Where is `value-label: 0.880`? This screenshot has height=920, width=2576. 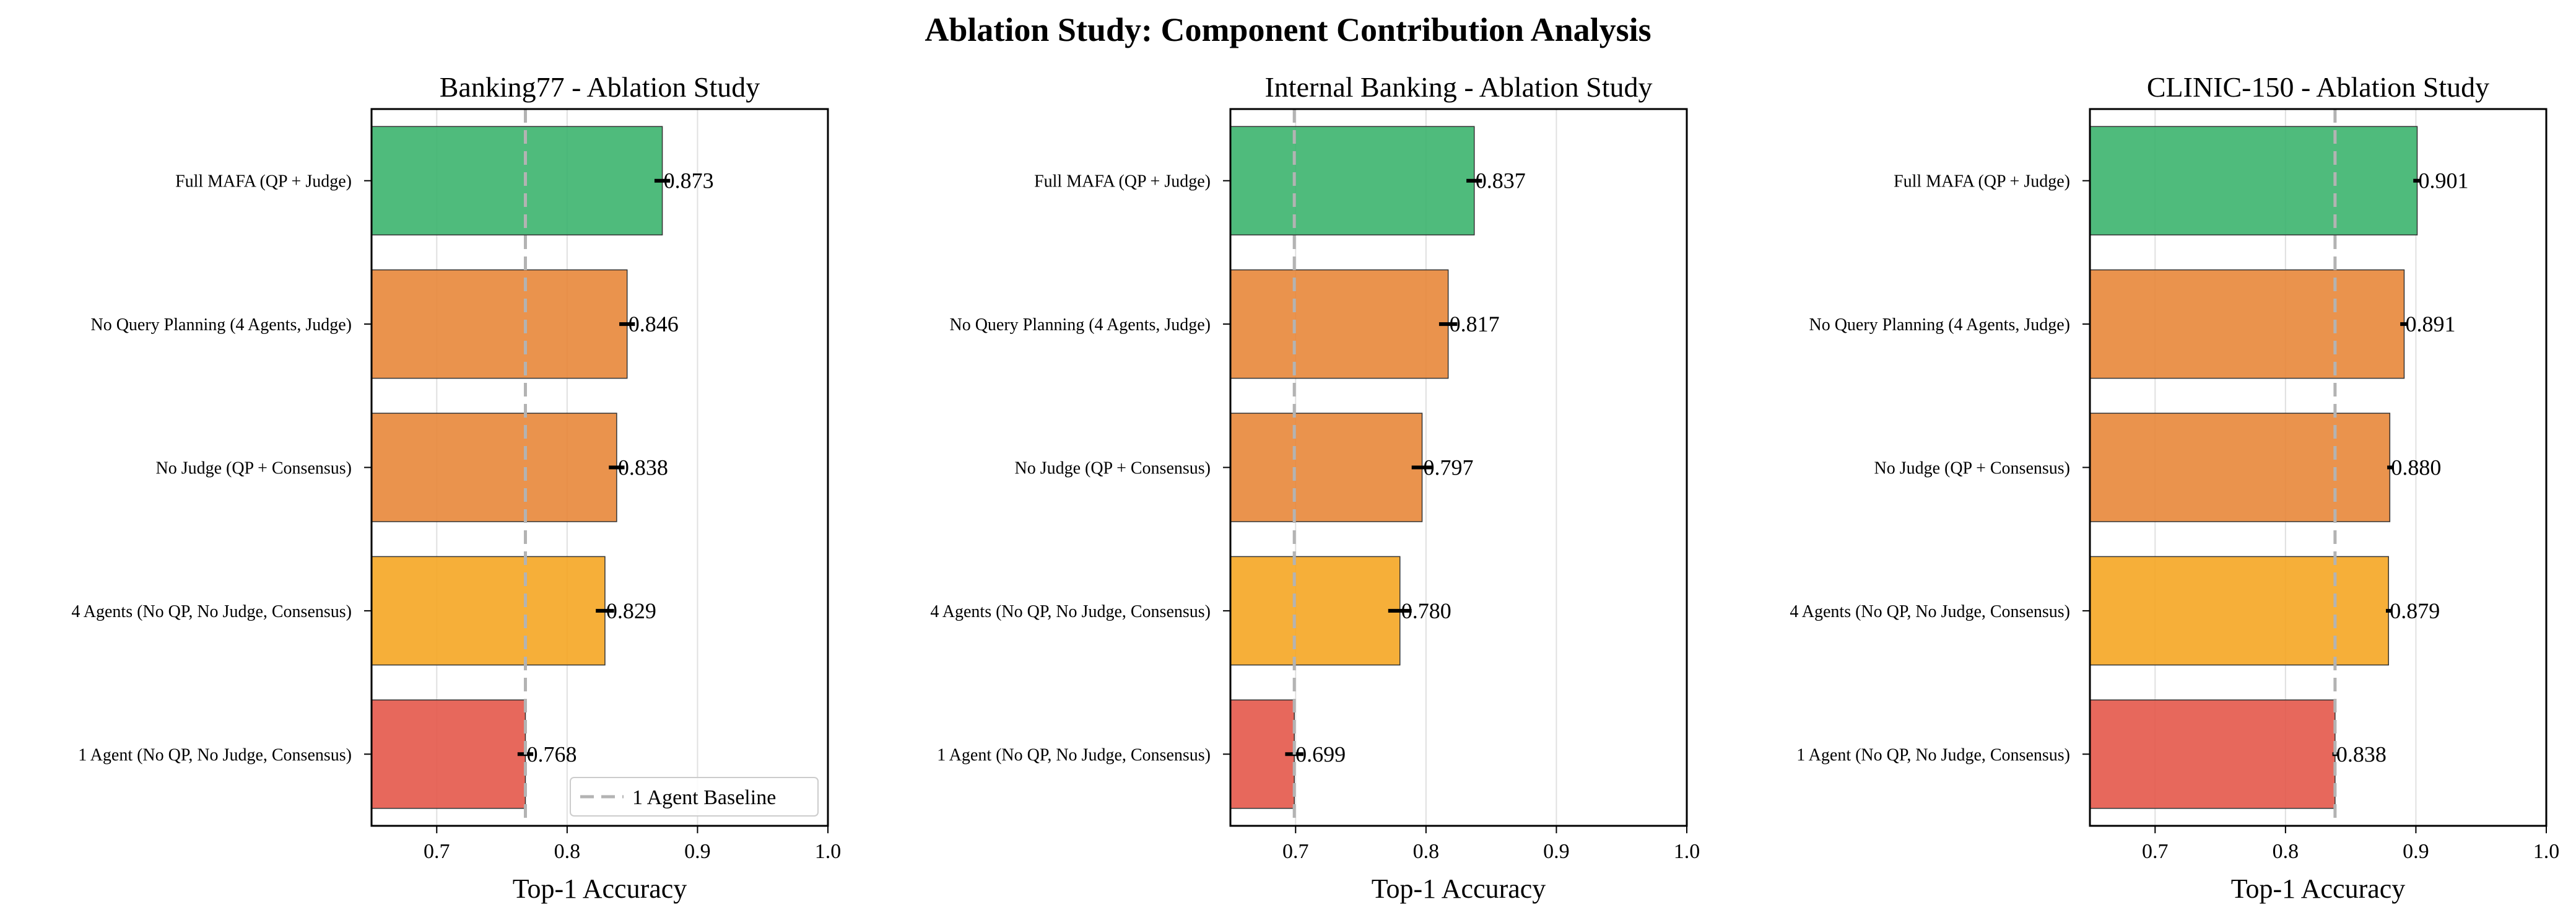 value-label: 0.880 is located at coordinates (2416, 467).